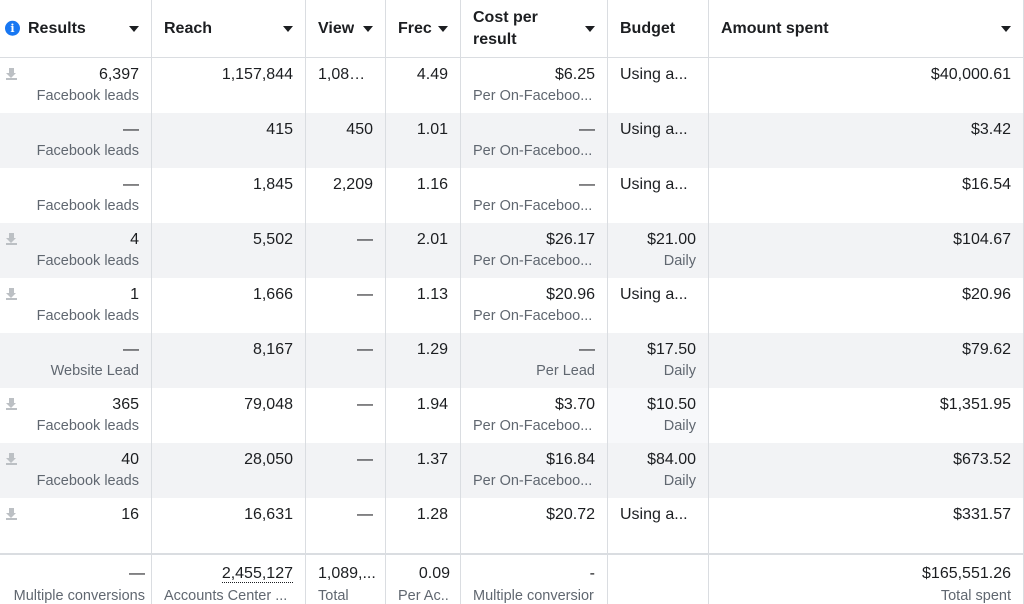 The image size is (1024, 604). I want to click on cell-frequency: 1.13, so click(423, 305).